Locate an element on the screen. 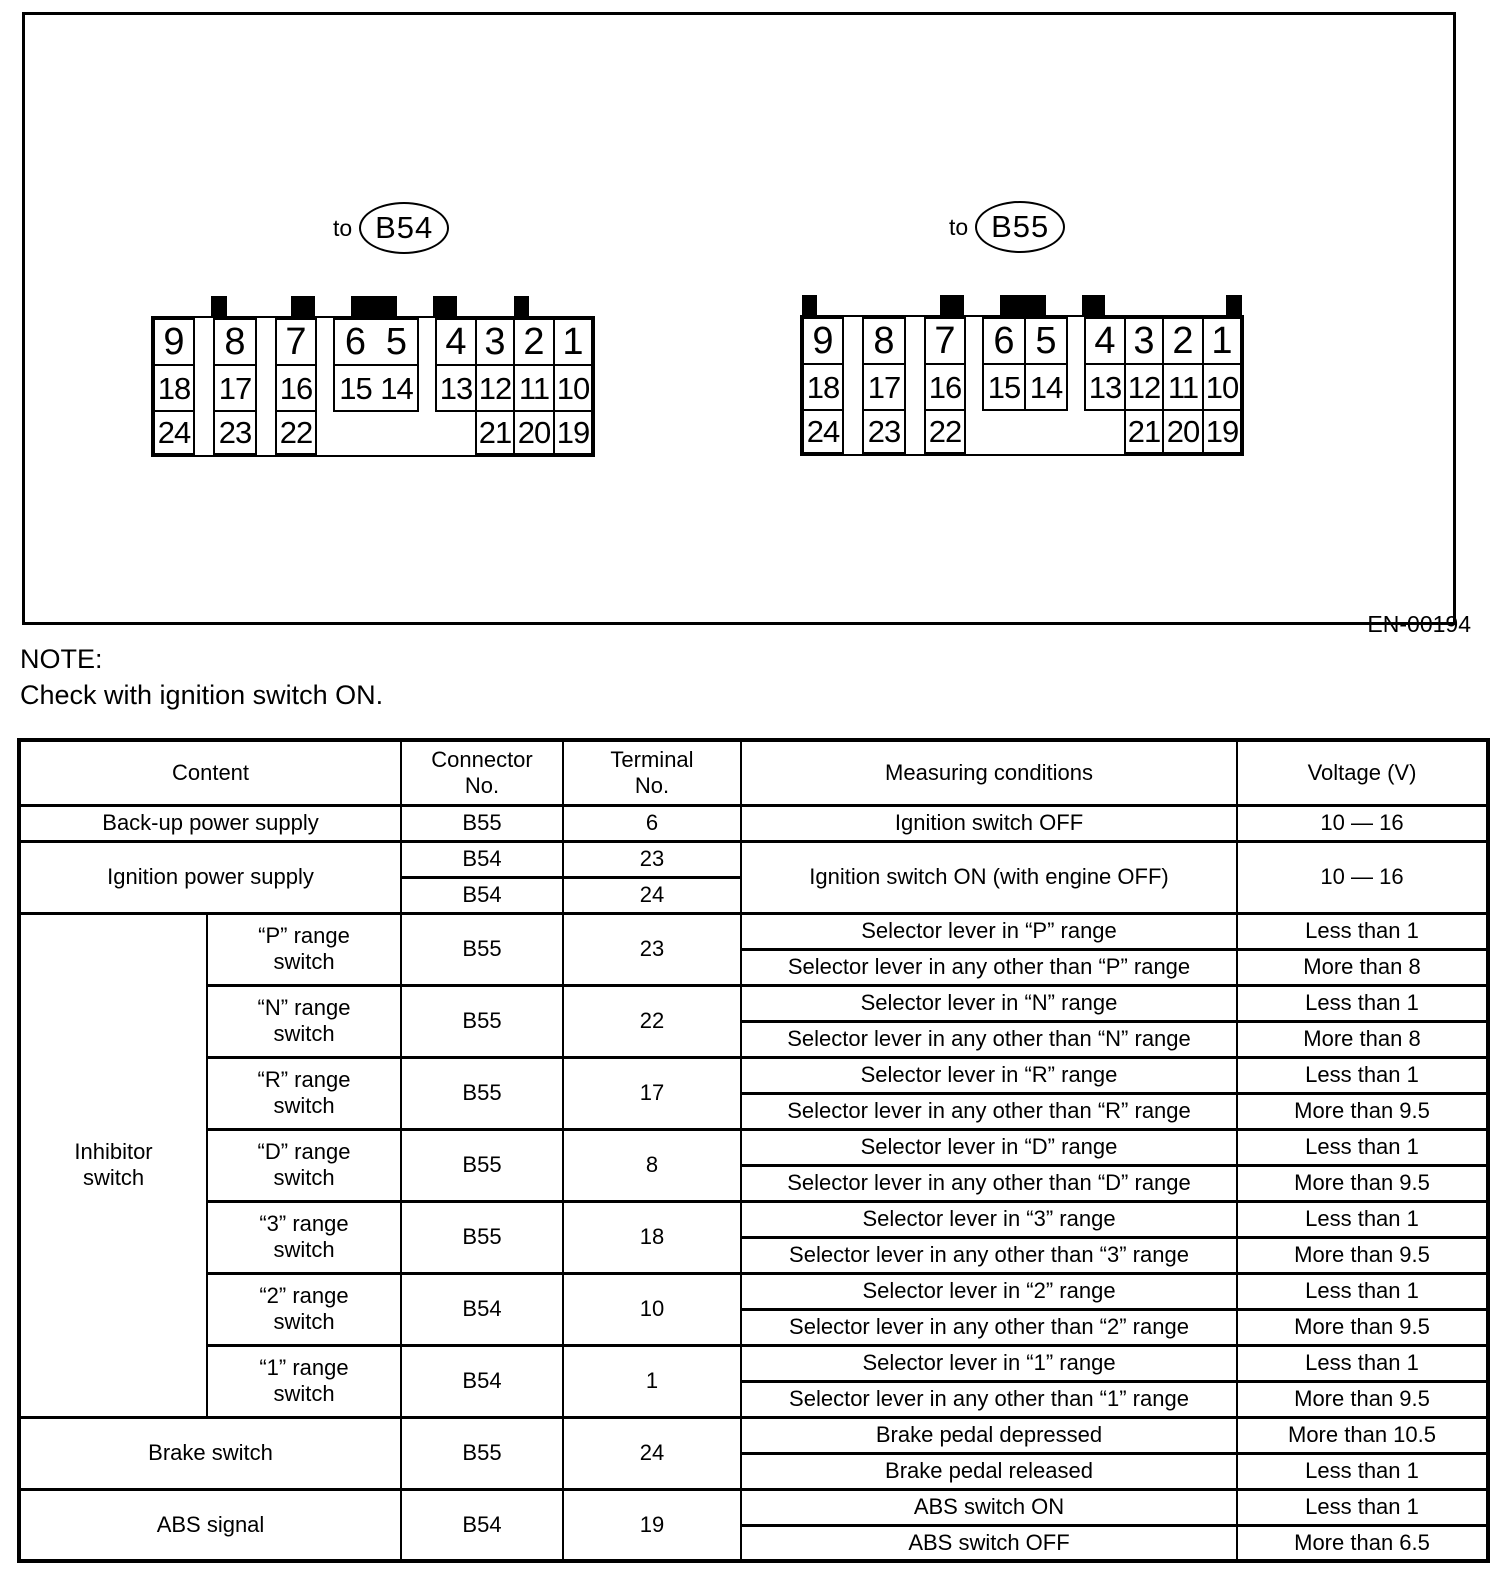  cell-range-name: “P” range switch is located at coordinates (304, 949).